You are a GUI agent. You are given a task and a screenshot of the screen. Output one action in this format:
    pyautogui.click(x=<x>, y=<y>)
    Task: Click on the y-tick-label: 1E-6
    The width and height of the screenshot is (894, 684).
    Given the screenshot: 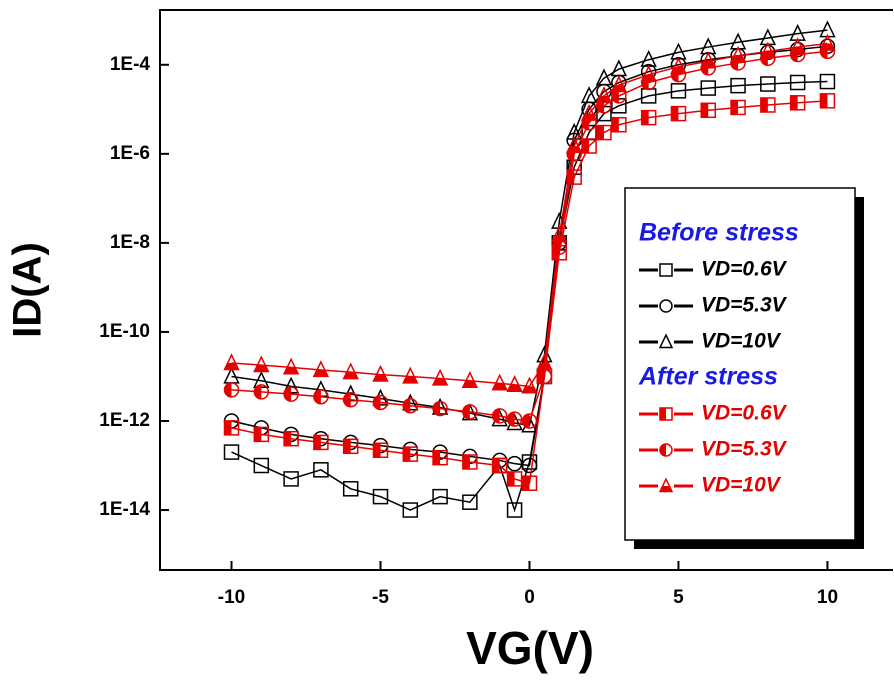 What is the action you would take?
    pyautogui.click(x=130, y=153)
    